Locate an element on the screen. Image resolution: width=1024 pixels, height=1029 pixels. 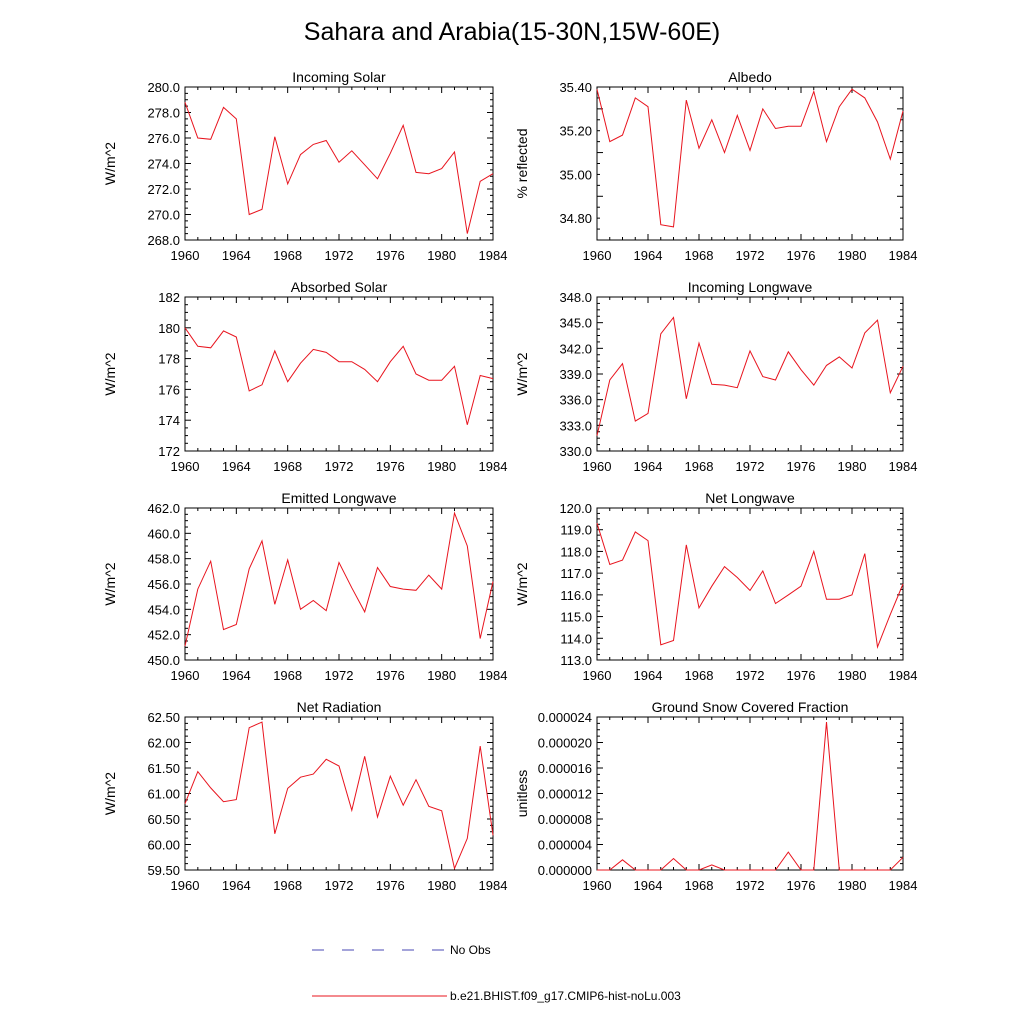
y-tick-label: 268.0 is located at coordinates (163, 240).